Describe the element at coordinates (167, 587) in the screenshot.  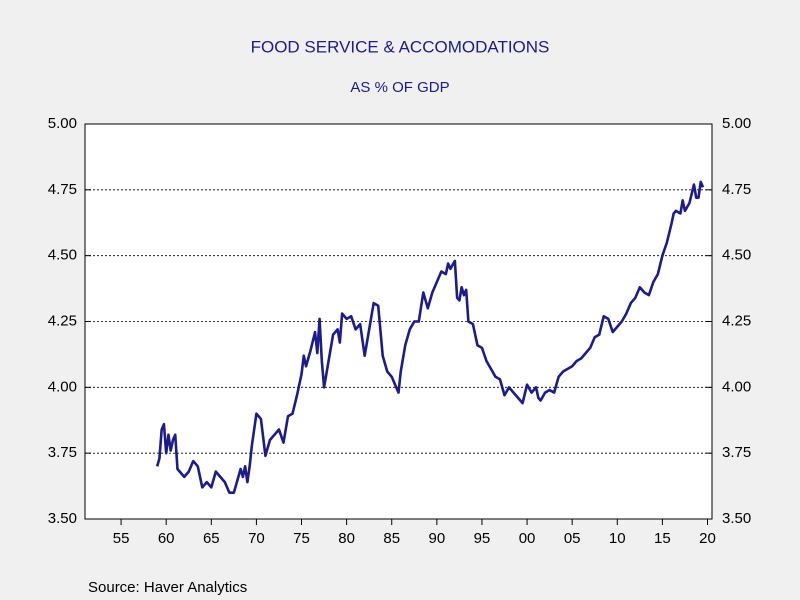
I see `source-note: Source: Haver Analytics` at that location.